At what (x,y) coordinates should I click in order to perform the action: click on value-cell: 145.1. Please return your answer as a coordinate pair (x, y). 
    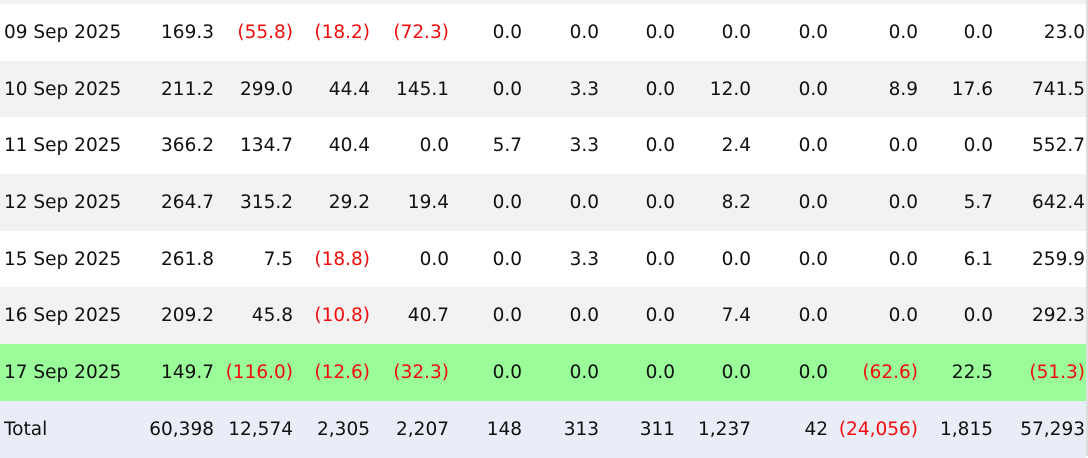
    Looking at the image, I should click on (422, 89).